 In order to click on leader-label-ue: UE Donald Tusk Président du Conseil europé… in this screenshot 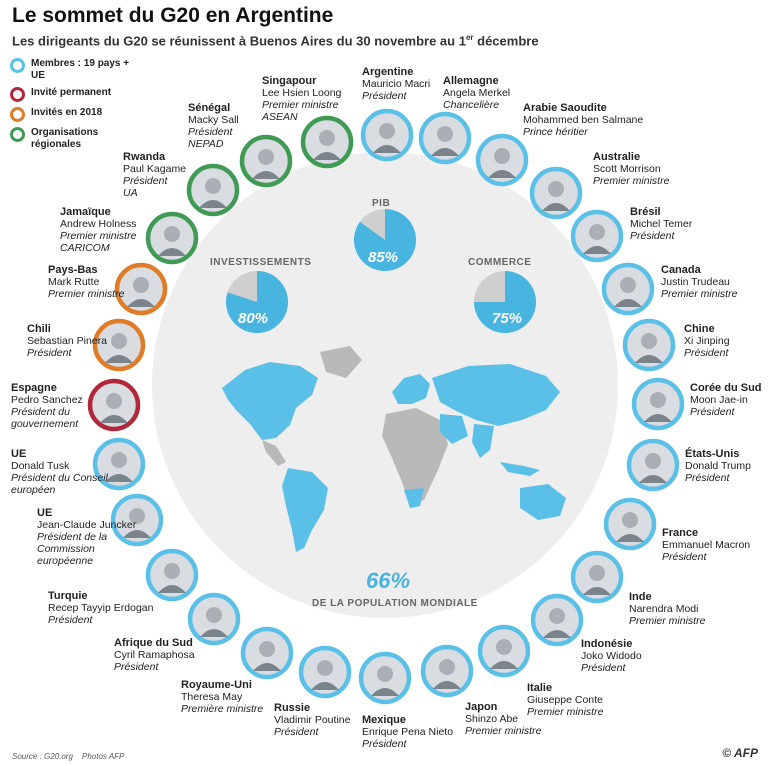, I will do `click(61, 472)`.